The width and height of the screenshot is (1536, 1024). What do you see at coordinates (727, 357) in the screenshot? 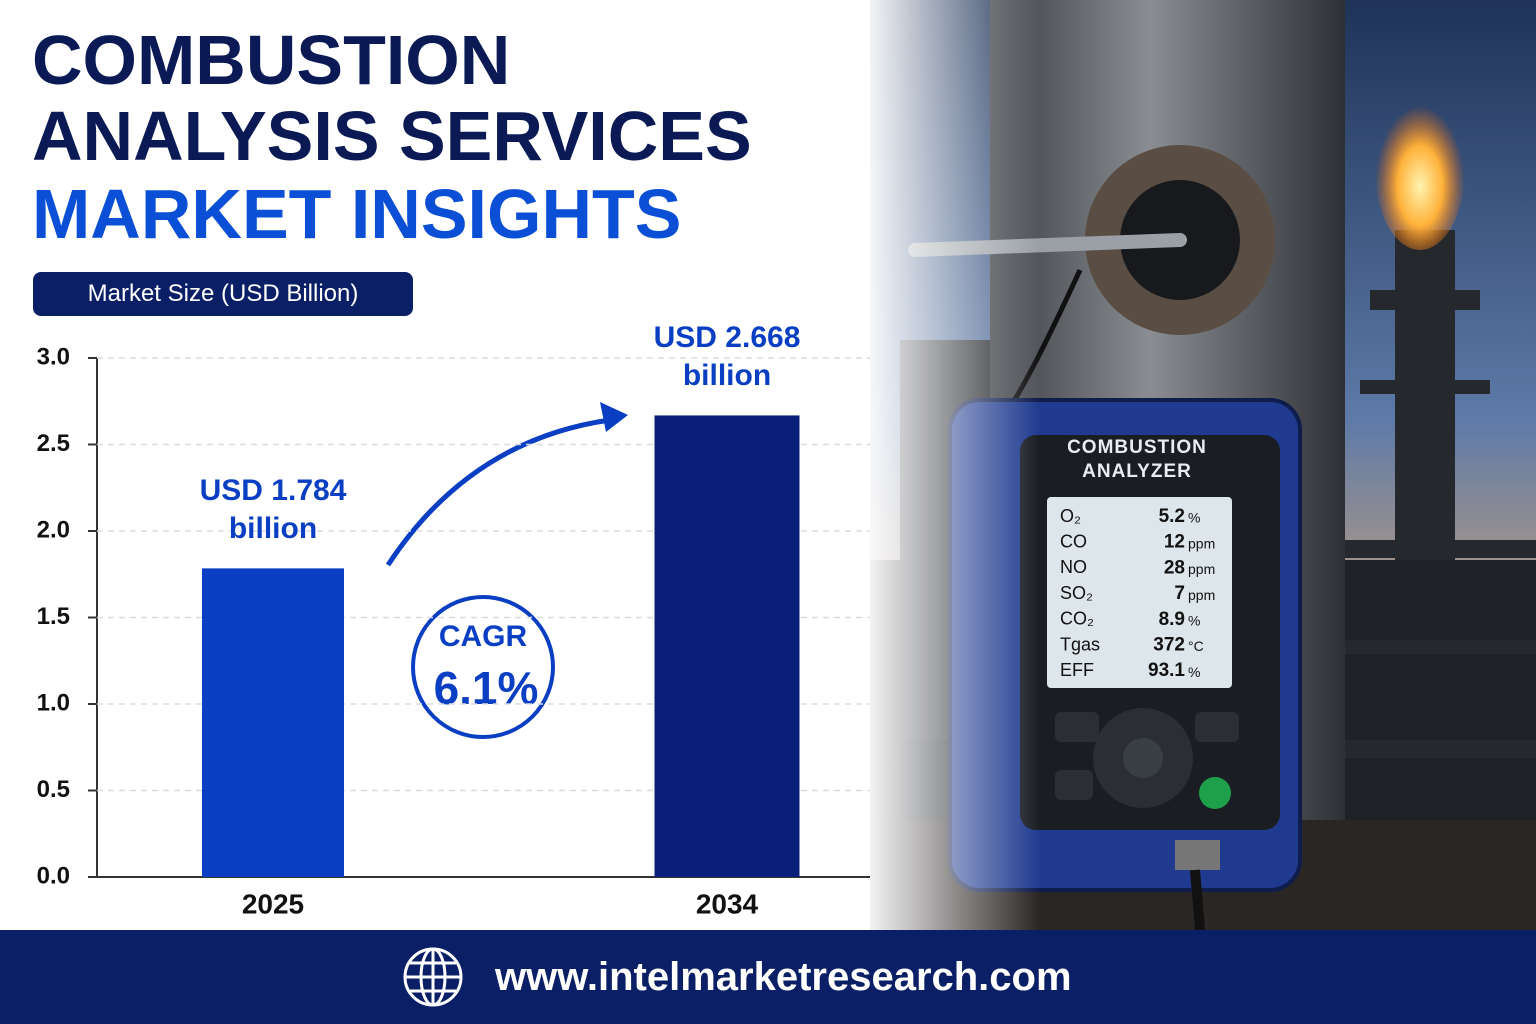
I see `value-label: USD 2.668 billion` at bounding box center [727, 357].